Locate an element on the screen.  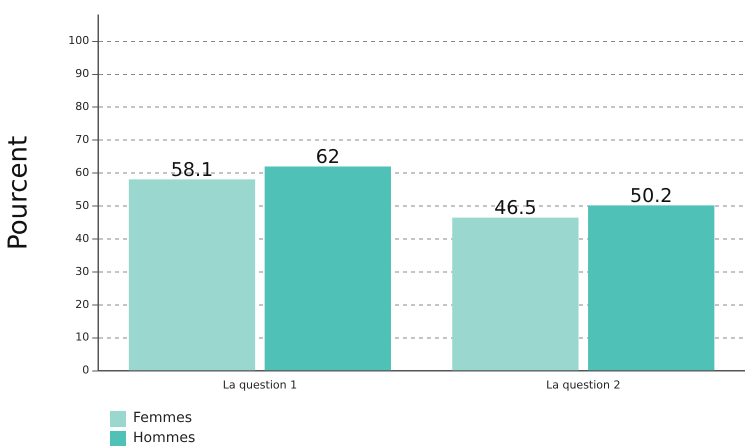
y-tick-label: 70 is located at coordinates (82, 139).